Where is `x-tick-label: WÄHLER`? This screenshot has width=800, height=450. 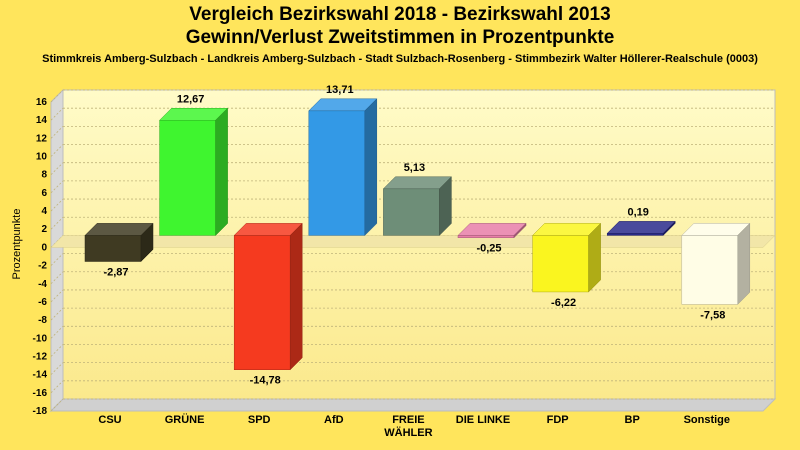
x-tick-label: WÄHLER is located at coordinates (408, 432).